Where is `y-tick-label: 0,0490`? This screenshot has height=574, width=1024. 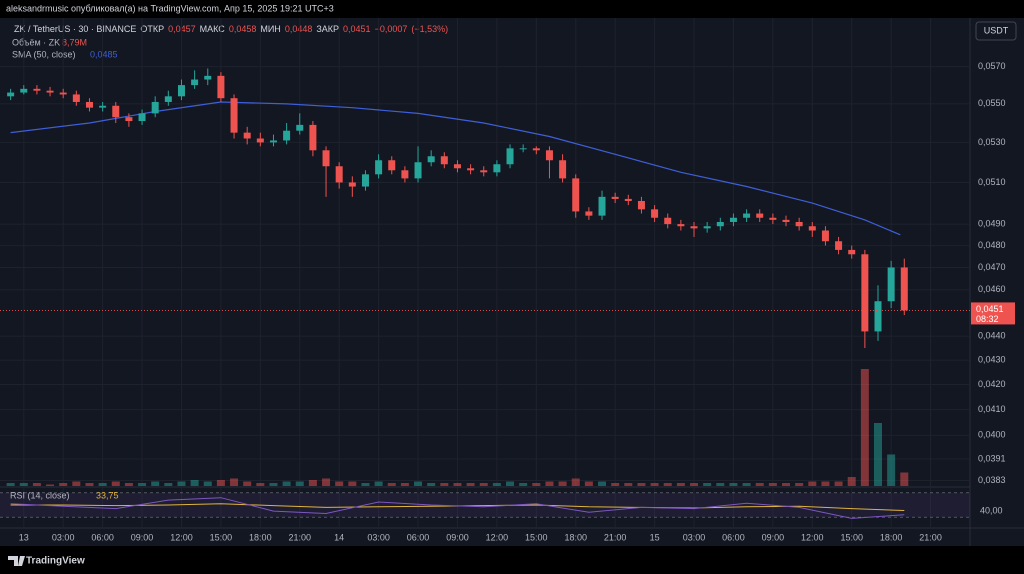 y-tick-label: 0,0490 is located at coordinates (992, 223).